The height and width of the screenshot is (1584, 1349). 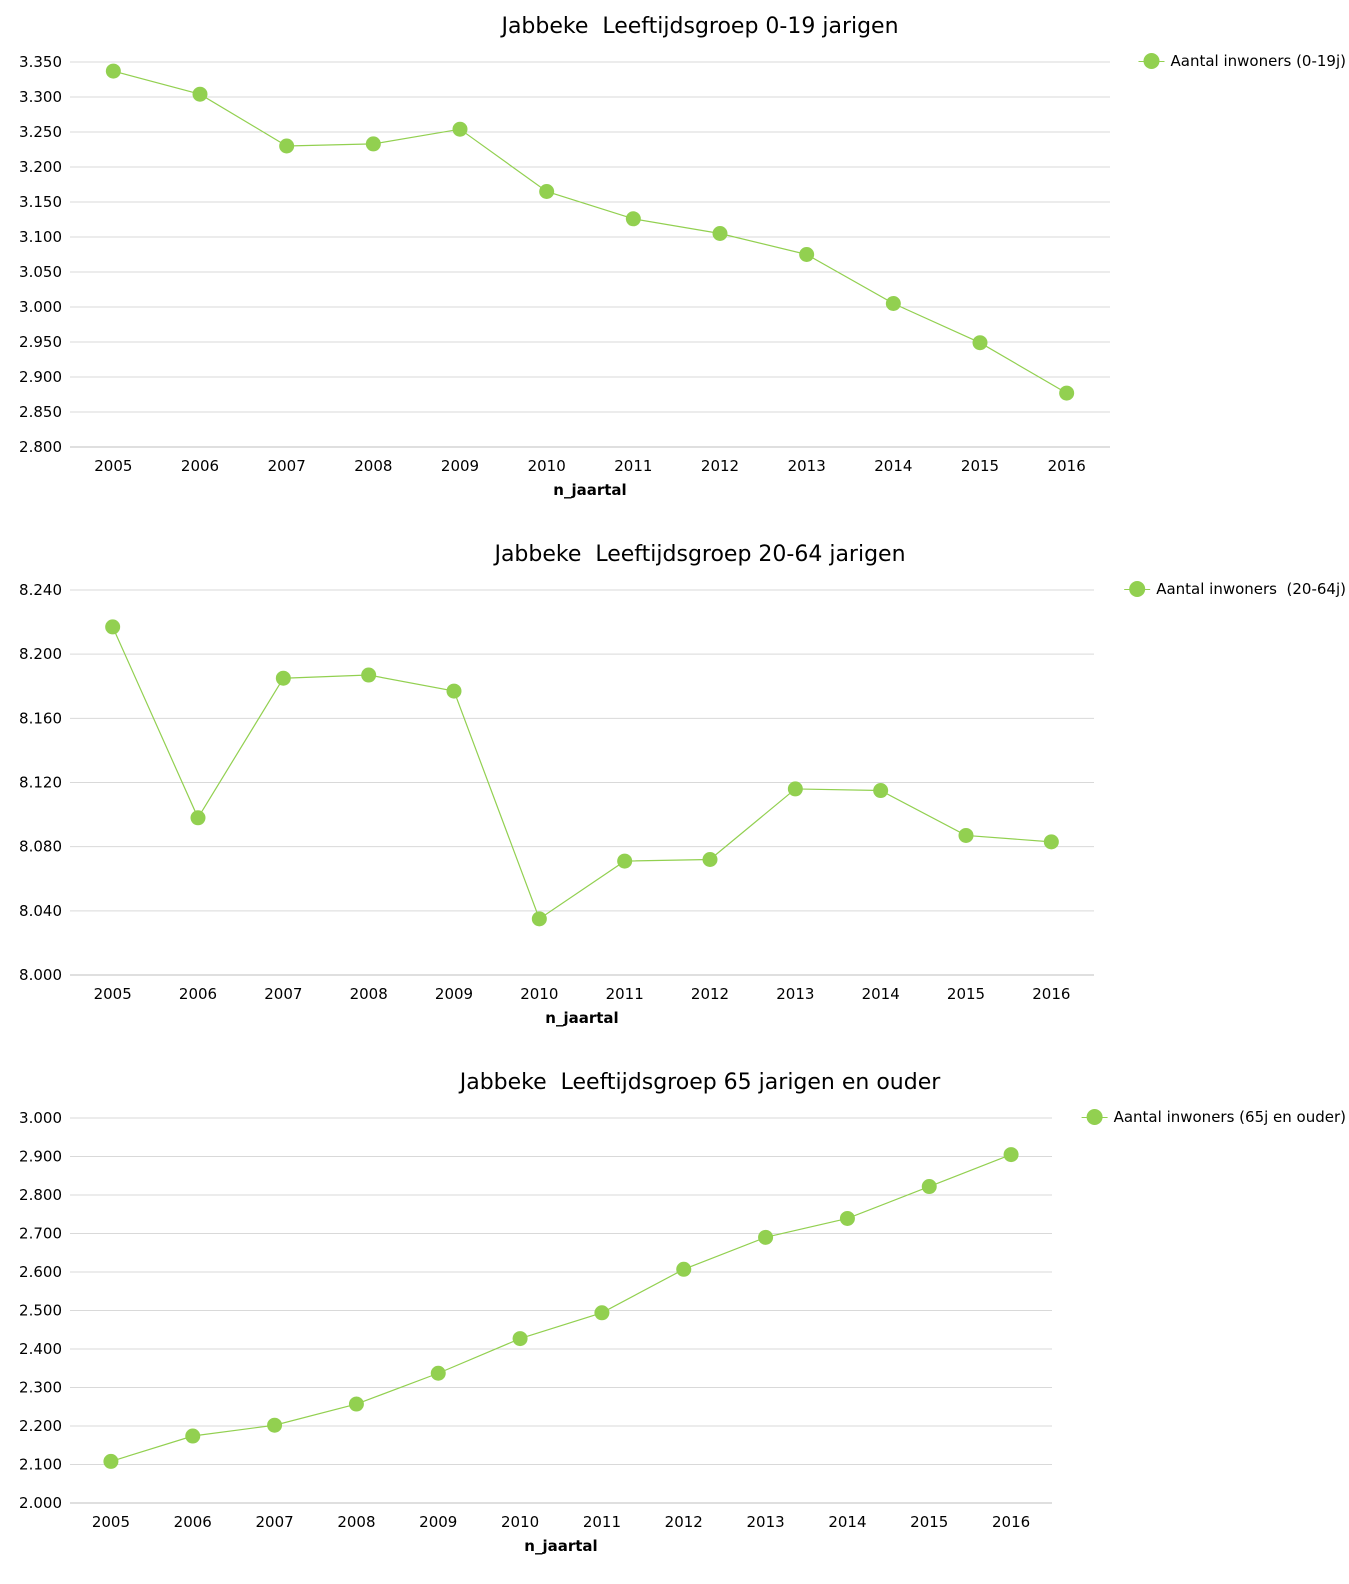 I want to click on chart-title: Jabbeke Leeftijdsgroep 0-19 jarigen, so click(x=700, y=26).